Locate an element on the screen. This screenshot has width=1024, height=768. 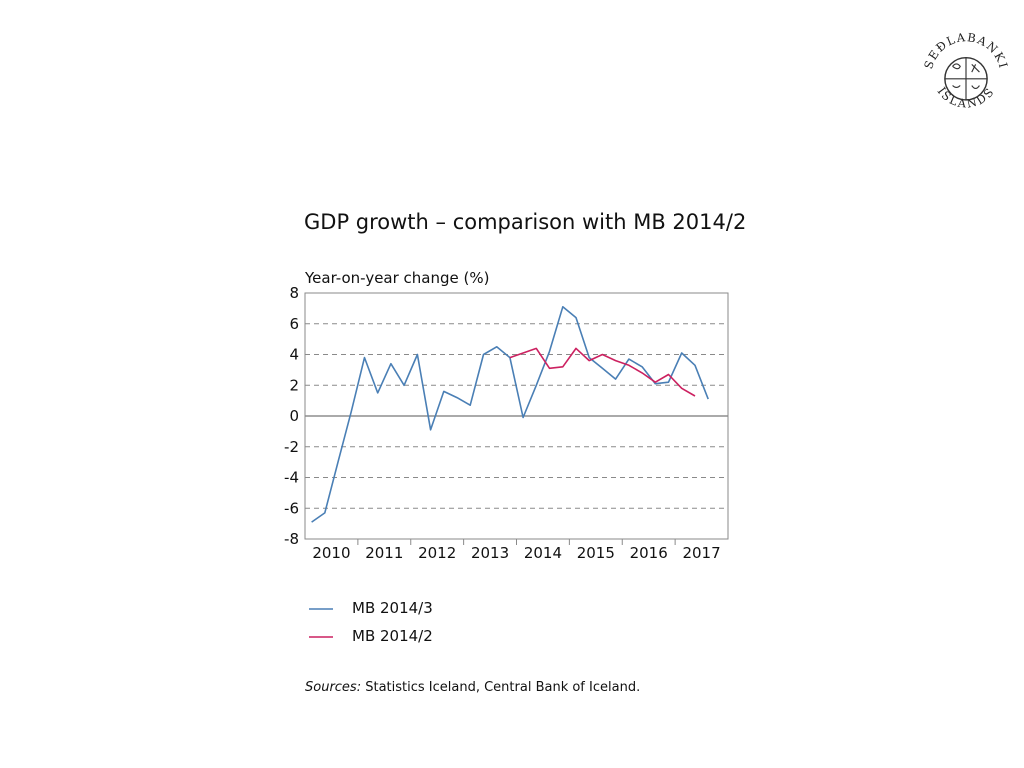
y-tick-label: 0 is located at coordinates (294, 416).